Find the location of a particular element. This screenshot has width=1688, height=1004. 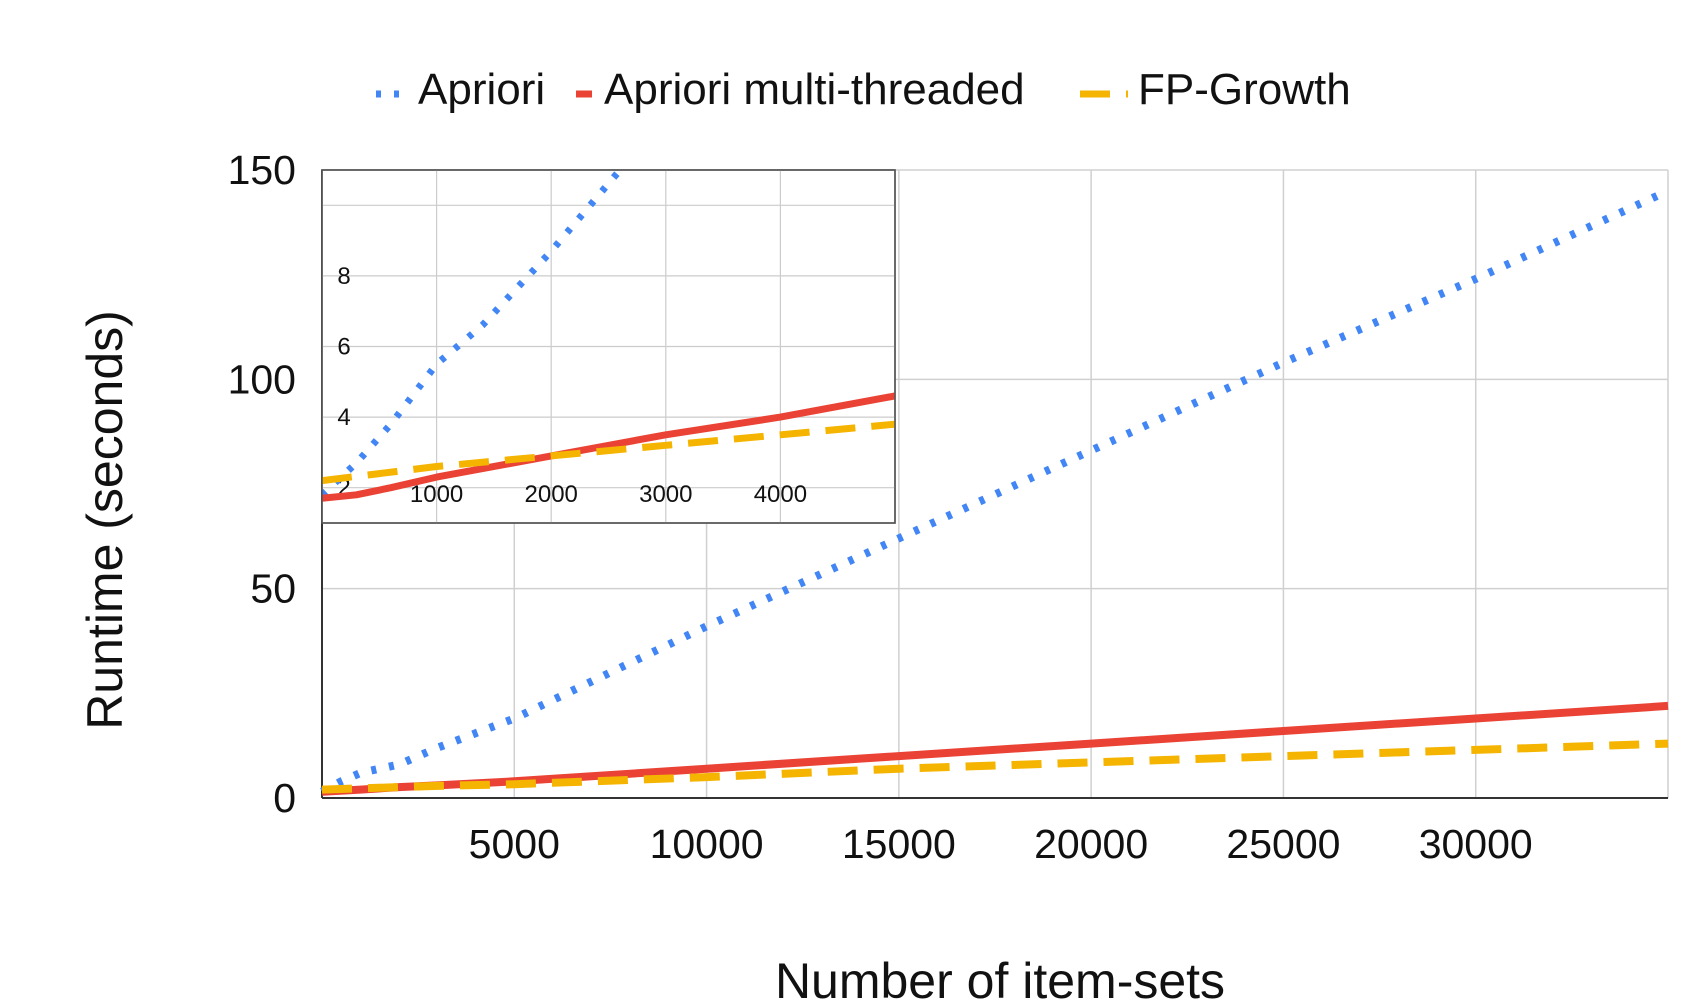

legend-label-apriori: Apriori is located at coordinates (481, 89).